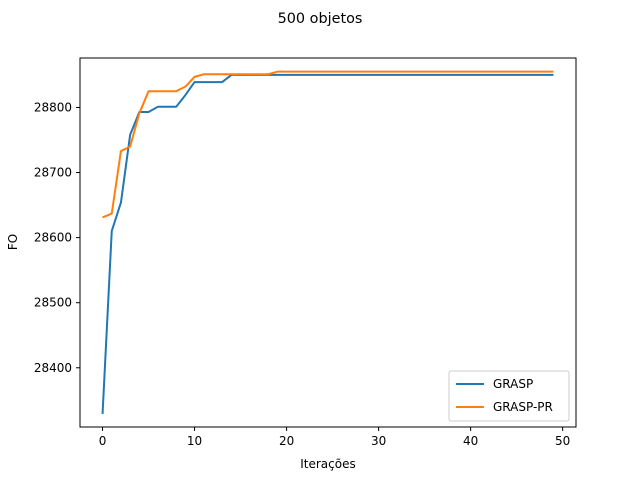  What do you see at coordinates (53, 303) in the screenshot?
I see `y-tick-label: 28500` at bounding box center [53, 303].